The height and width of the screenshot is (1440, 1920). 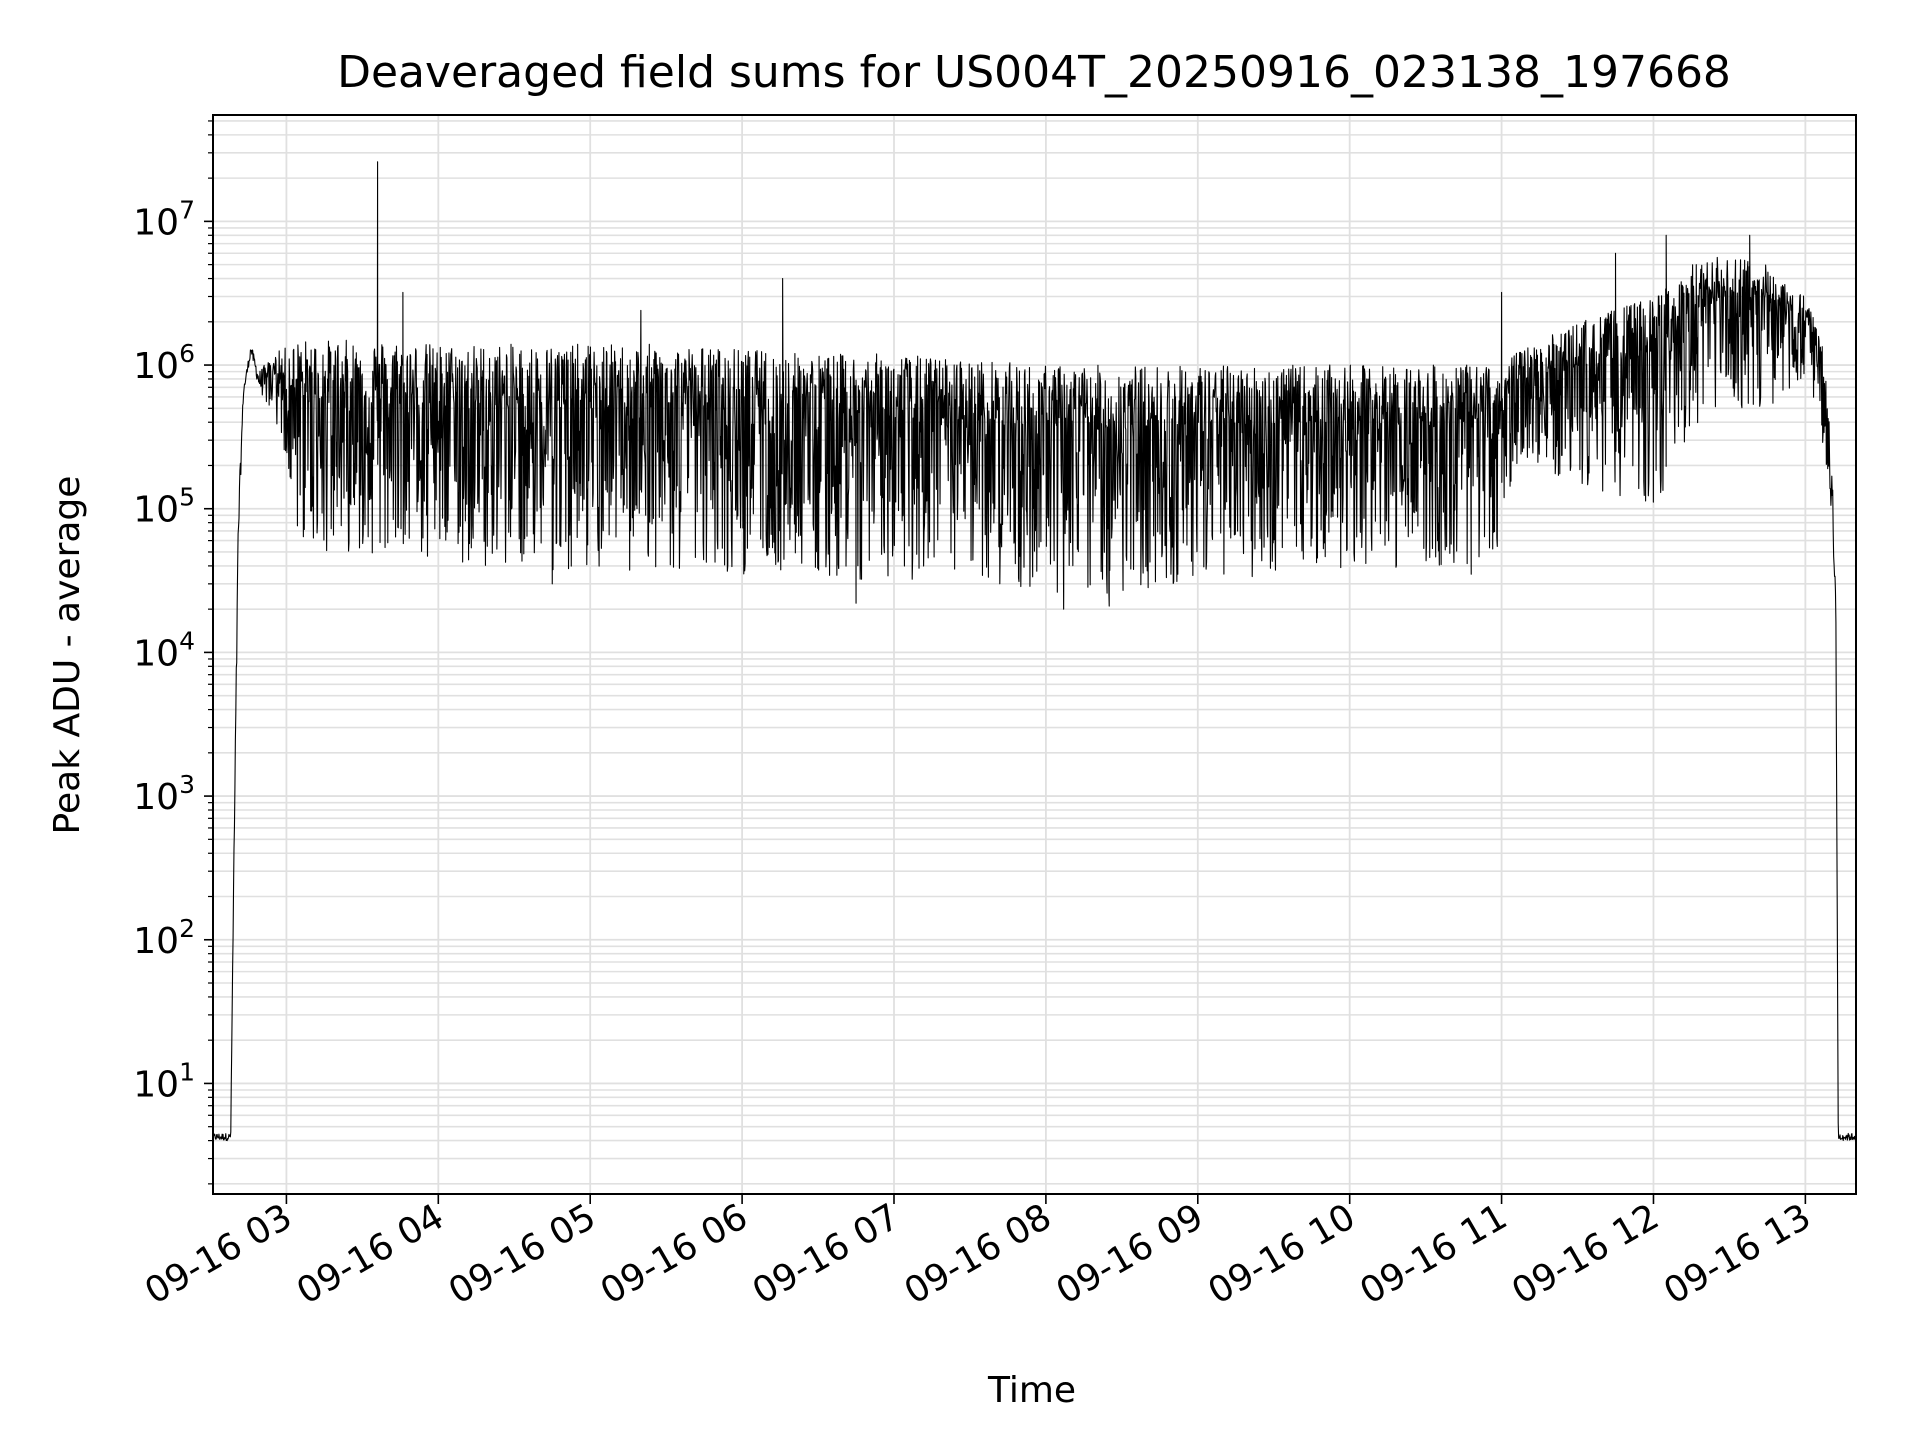 What do you see at coordinates (67, 655) in the screenshot?
I see `y-axis-label: Peak ADU - average` at bounding box center [67, 655].